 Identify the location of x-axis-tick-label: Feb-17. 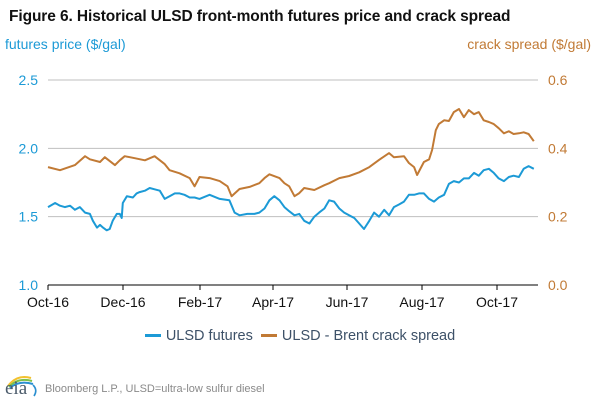
(200, 302).